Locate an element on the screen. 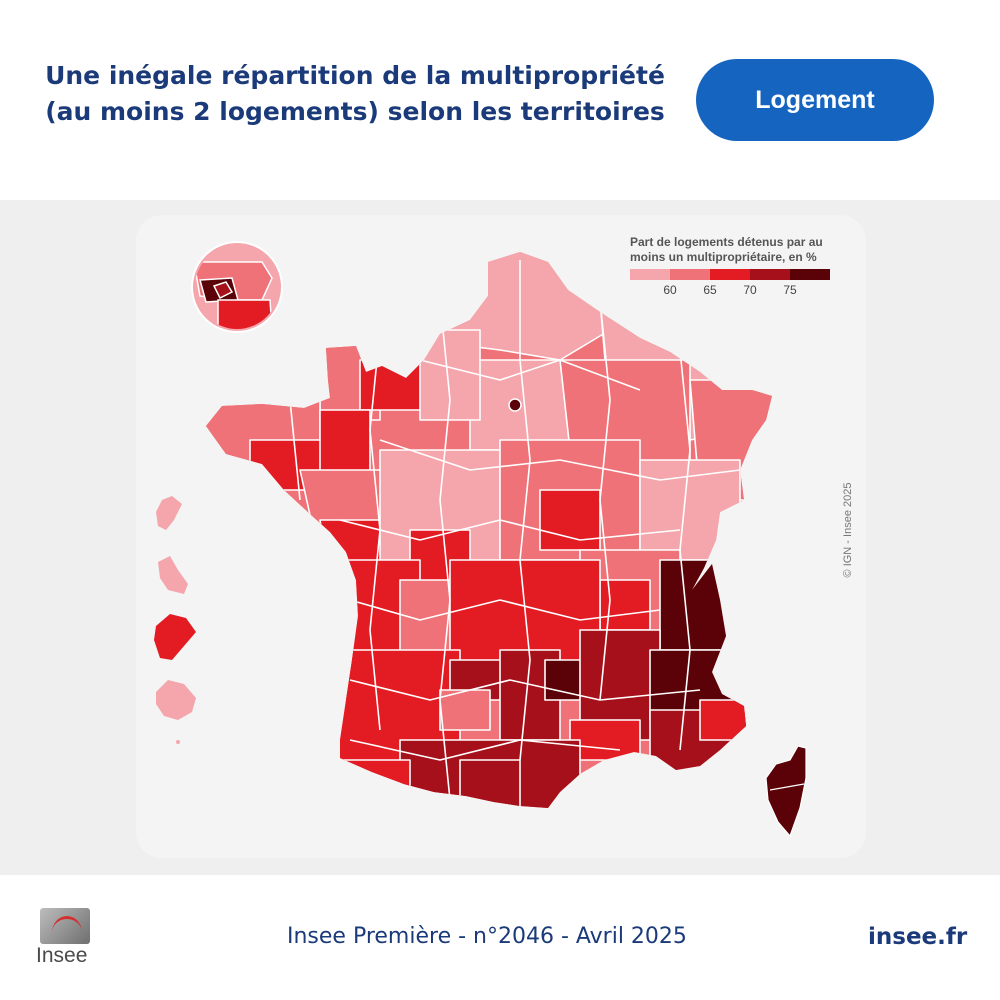  legend-tick-label: 75 is located at coordinates (790, 290).